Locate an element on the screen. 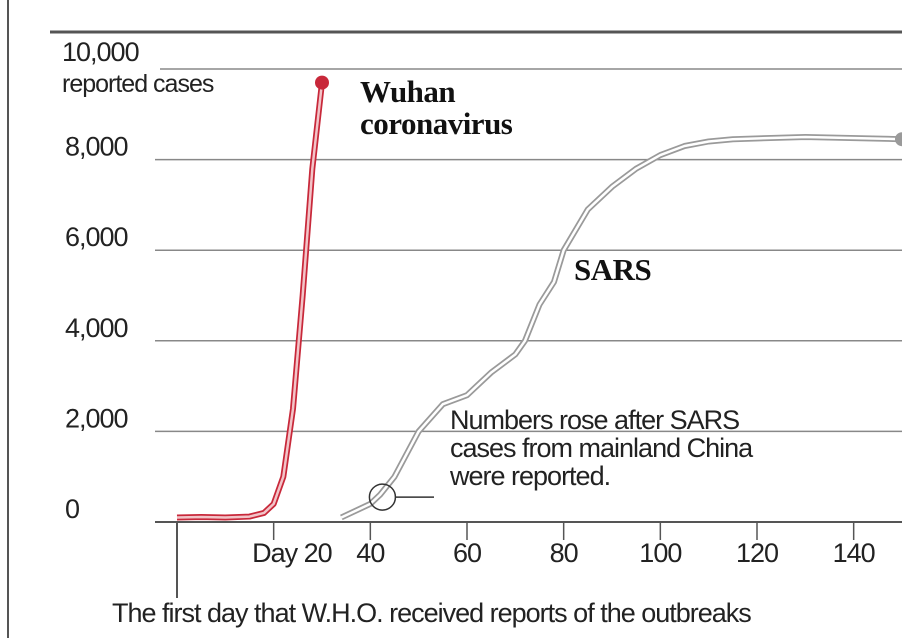 The height and width of the screenshot is (638, 902). x-tick-label: 120 is located at coordinates (757, 553).